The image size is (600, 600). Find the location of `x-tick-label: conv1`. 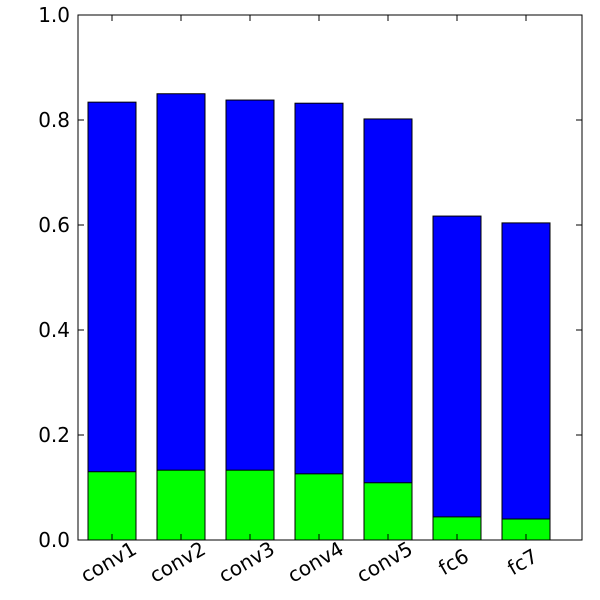

x-tick-label: conv1 is located at coordinates (108, 561).